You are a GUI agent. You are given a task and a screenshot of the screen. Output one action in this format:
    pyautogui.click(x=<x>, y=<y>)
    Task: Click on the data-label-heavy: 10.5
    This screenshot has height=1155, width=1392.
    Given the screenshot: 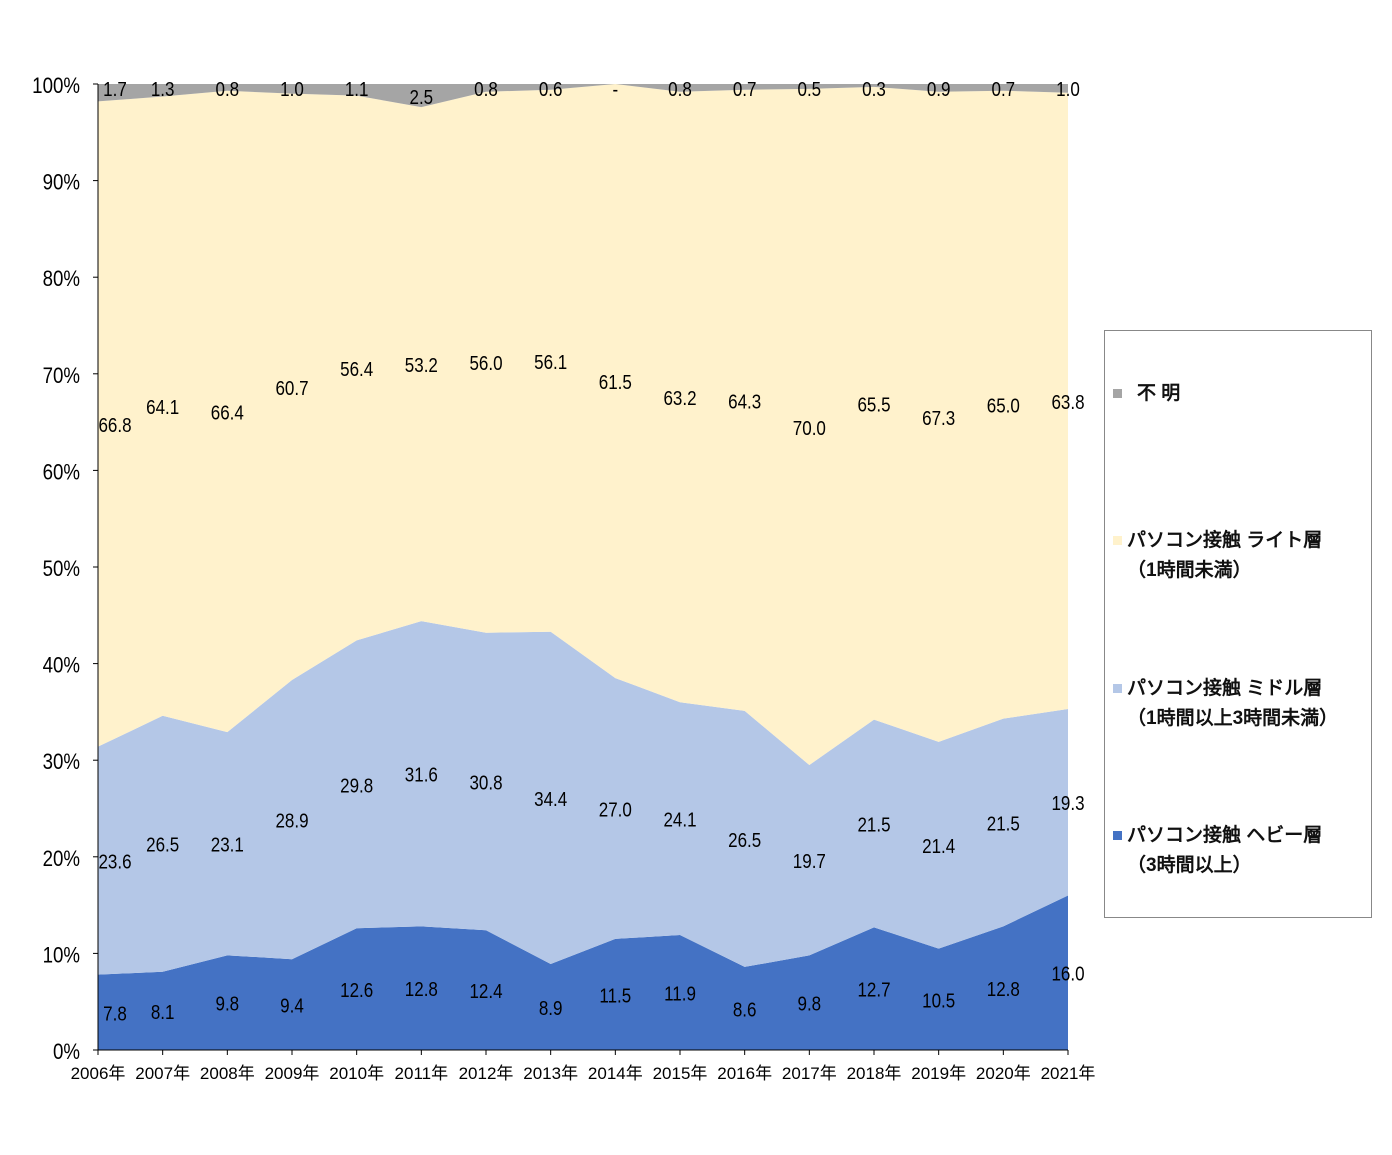 What is the action you would take?
    pyautogui.click(x=938, y=1000)
    